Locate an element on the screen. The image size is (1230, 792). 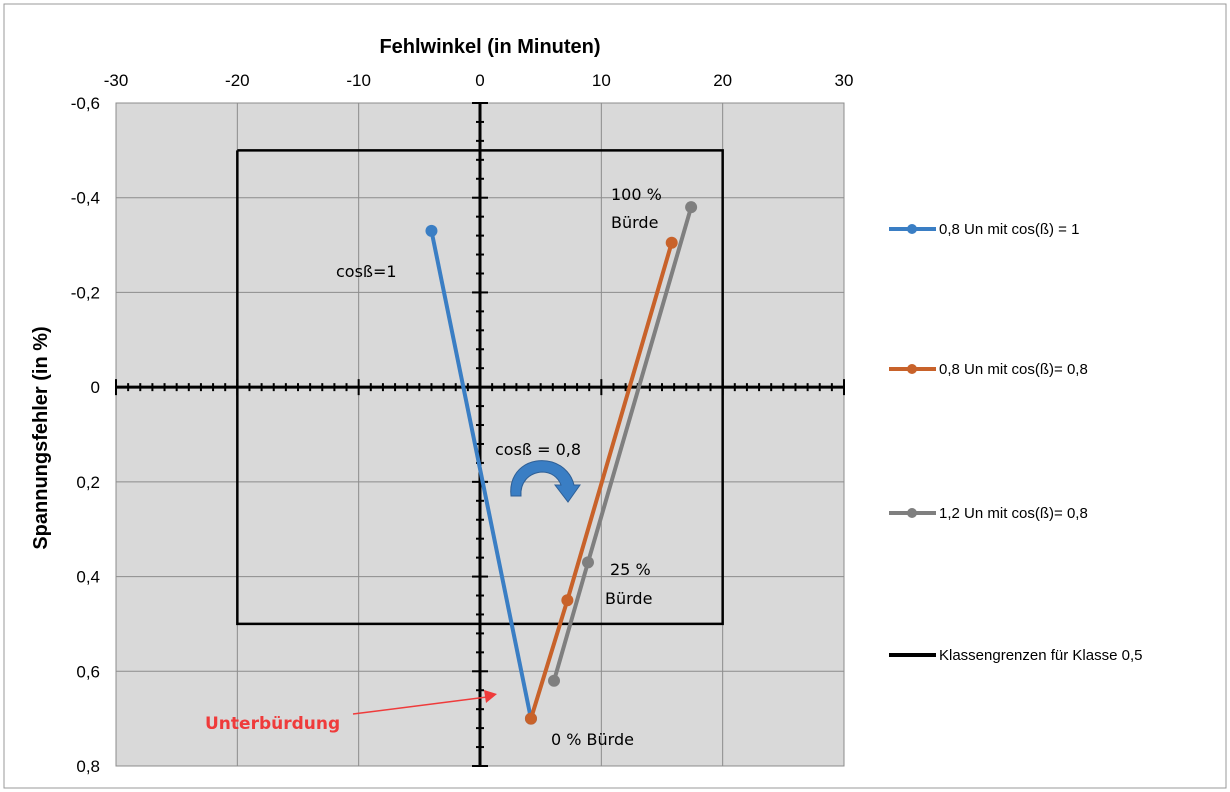
x-tick-label: -10 is located at coordinates (358, 80).